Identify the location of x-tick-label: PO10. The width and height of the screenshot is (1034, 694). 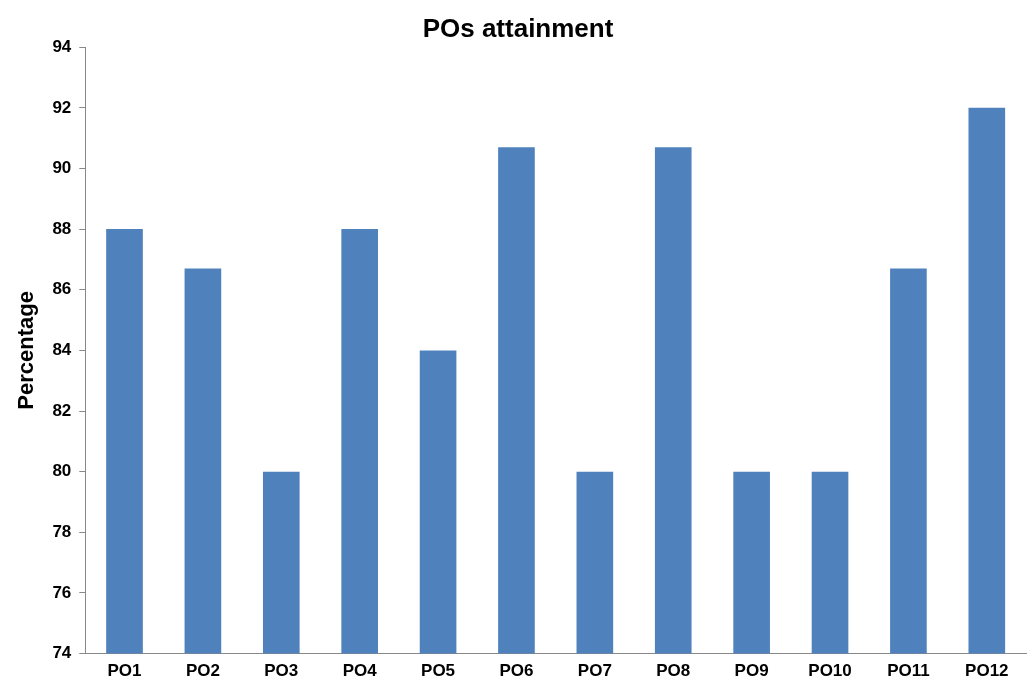
(830, 671).